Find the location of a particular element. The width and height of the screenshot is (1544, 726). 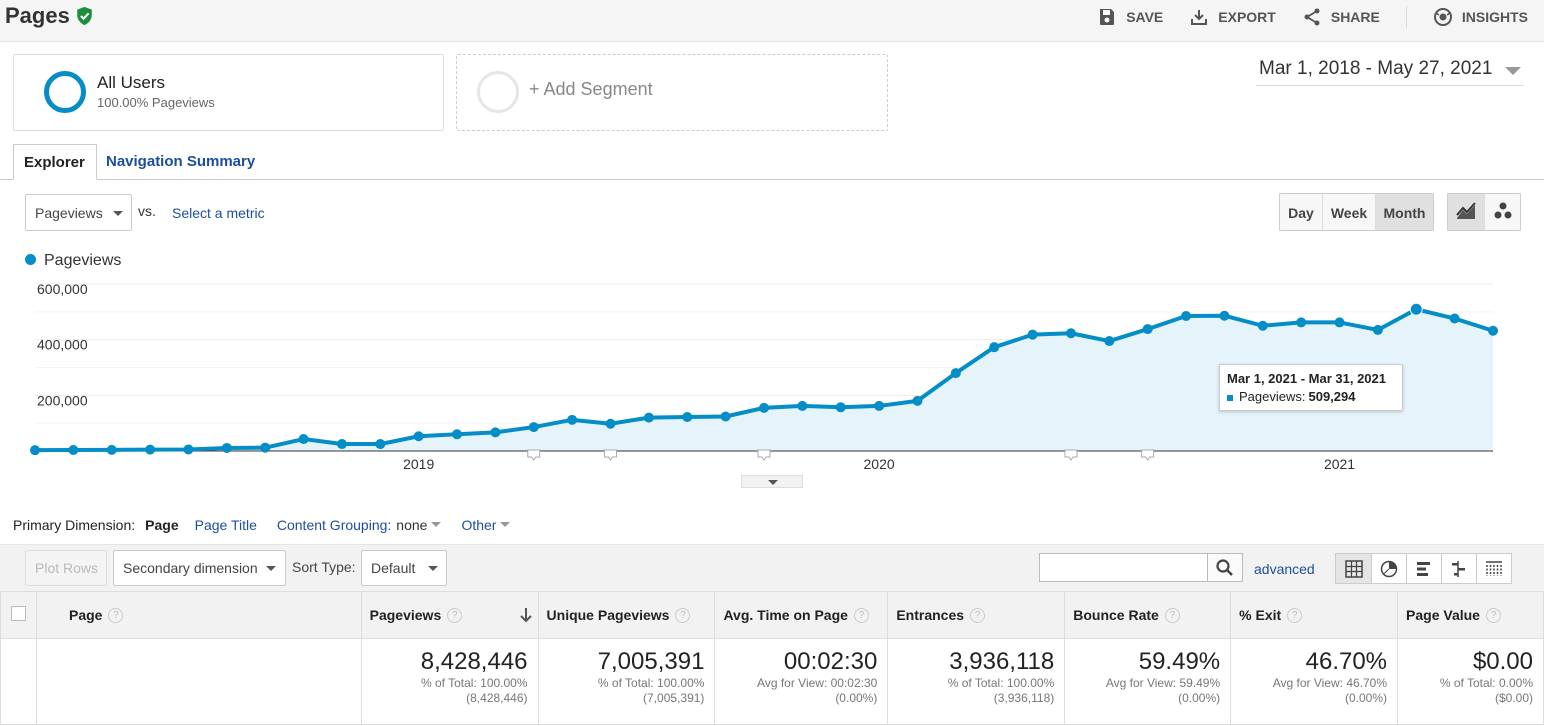

search-button is located at coordinates (1225, 567).